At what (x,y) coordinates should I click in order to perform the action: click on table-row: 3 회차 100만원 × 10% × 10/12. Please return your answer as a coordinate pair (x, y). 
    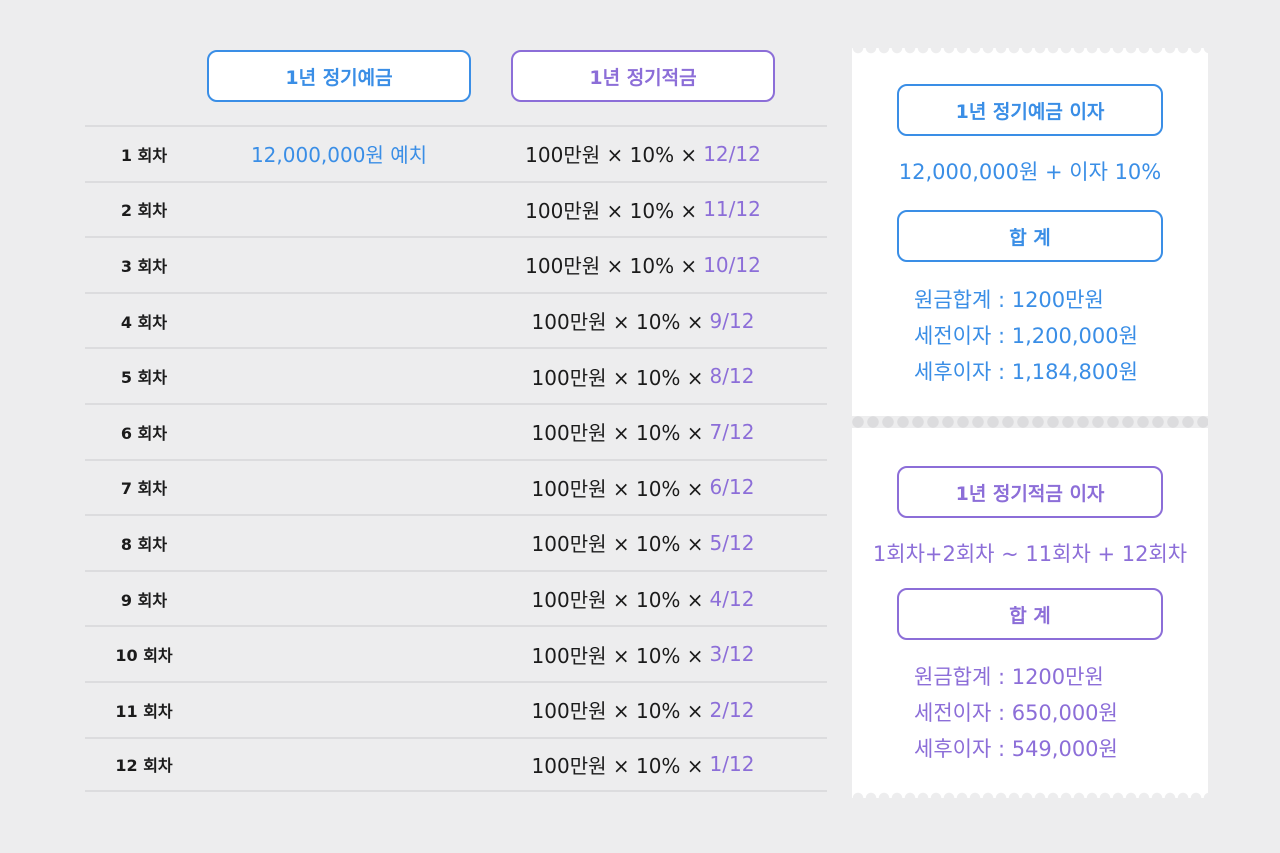
    Looking at the image, I should click on (456, 264).